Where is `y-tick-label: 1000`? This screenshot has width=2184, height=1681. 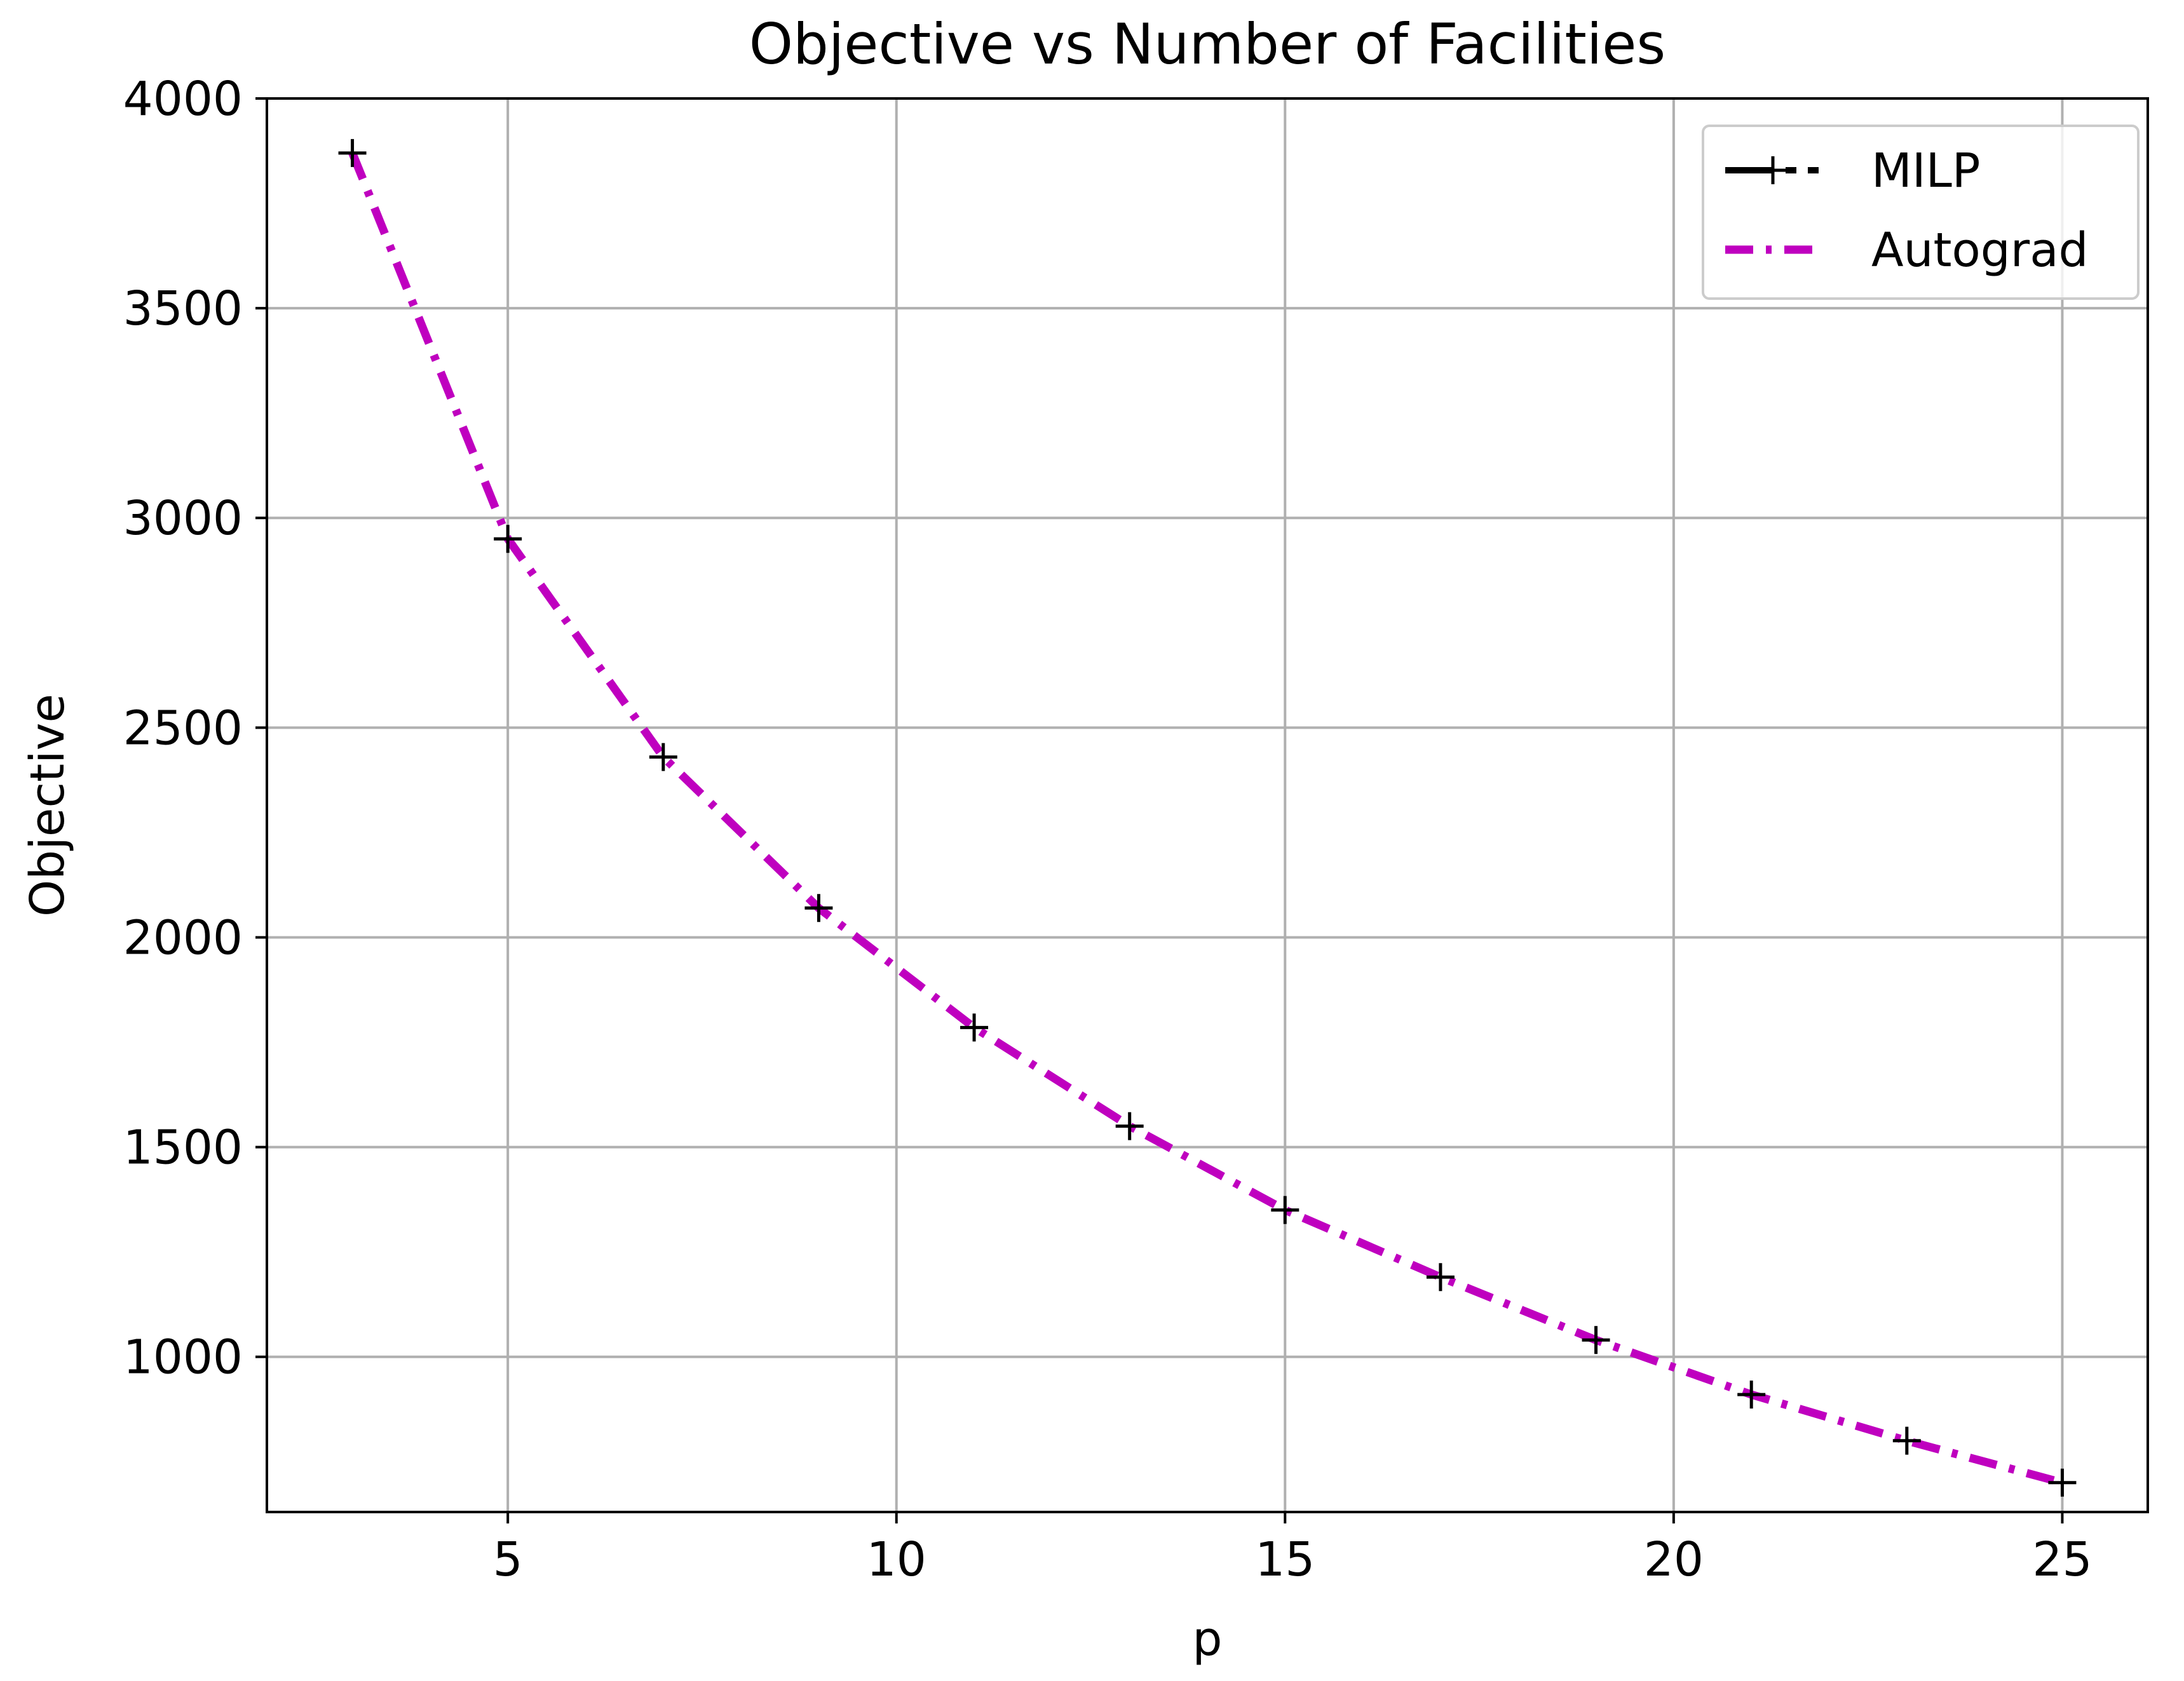
y-tick-label: 1000 is located at coordinates (183, 1357).